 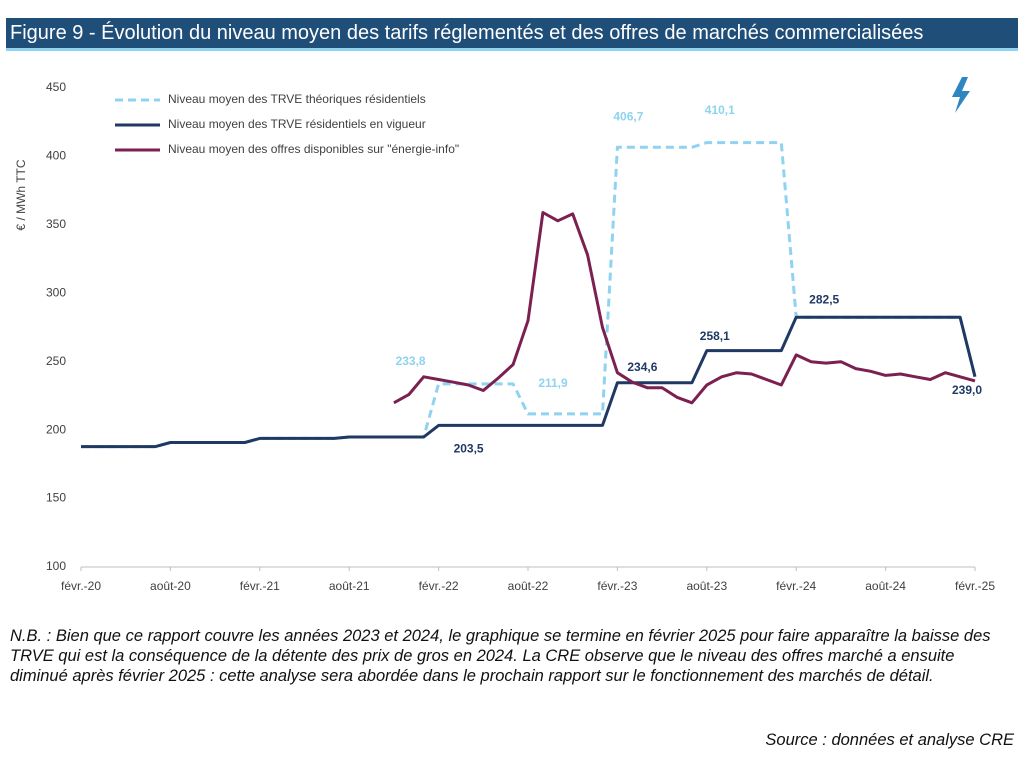 I want to click on data-label: 258,1, so click(x=715, y=336).